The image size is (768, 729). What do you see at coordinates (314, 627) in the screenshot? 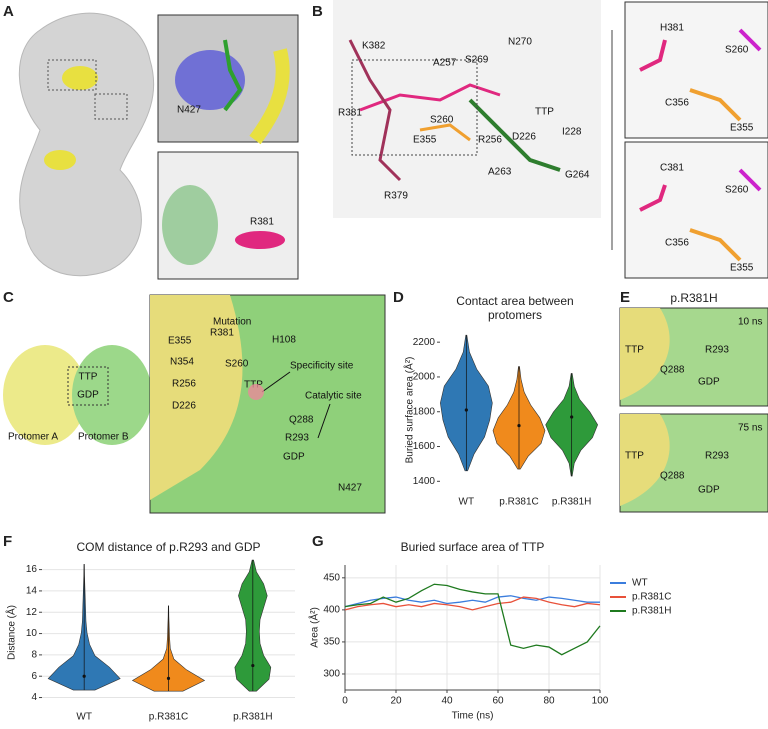
I see `y-axis-label: Area (Å²)` at bounding box center [314, 627].